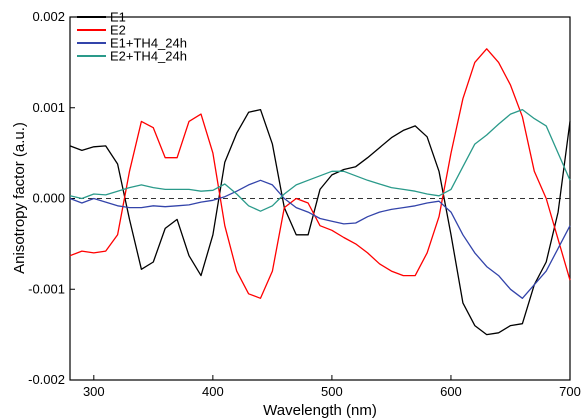 The height and width of the screenshot is (420, 581). I want to click on y-tick-label: 0.001, so click(48, 107).